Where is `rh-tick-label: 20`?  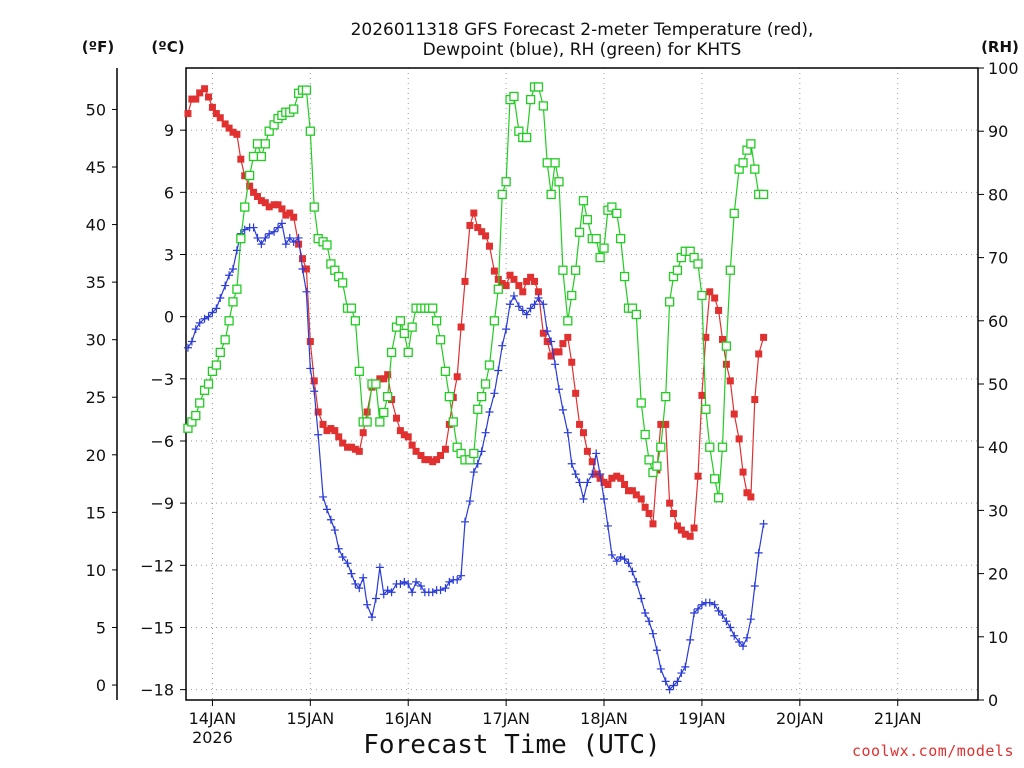
rh-tick-label: 20 is located at coordinates (998, 574).